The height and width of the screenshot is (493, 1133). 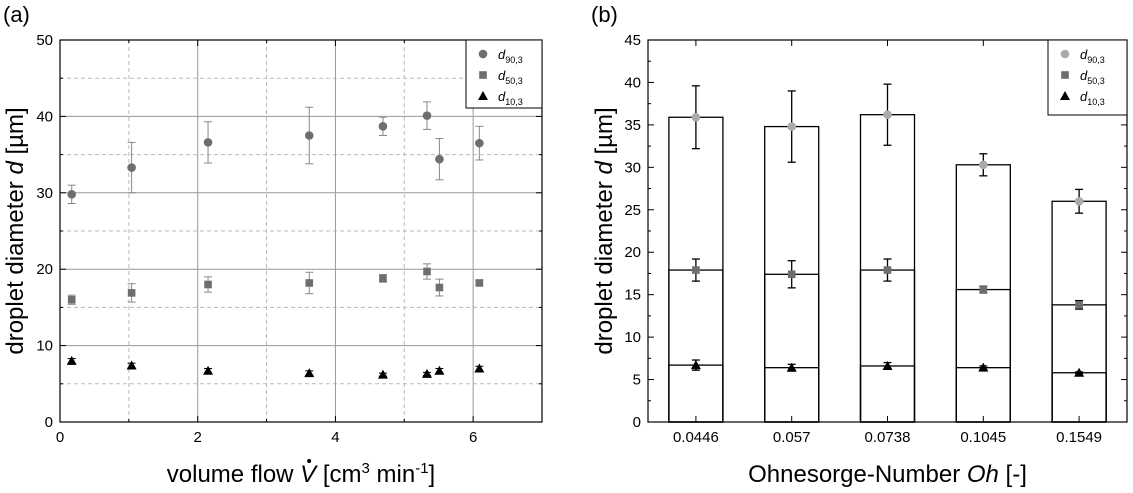 What do you see at coordinates (632, 210) in the screenshot?
I see `y-tick-label: 25` at bounding box center [632, 210].